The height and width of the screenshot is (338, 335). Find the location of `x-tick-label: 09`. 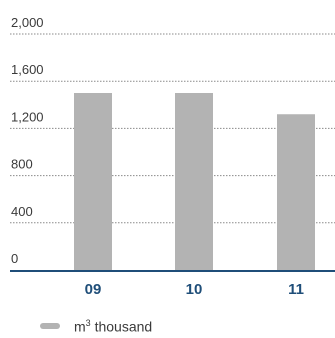

x-tick-label: 09 is located at coordinates (93, 289).